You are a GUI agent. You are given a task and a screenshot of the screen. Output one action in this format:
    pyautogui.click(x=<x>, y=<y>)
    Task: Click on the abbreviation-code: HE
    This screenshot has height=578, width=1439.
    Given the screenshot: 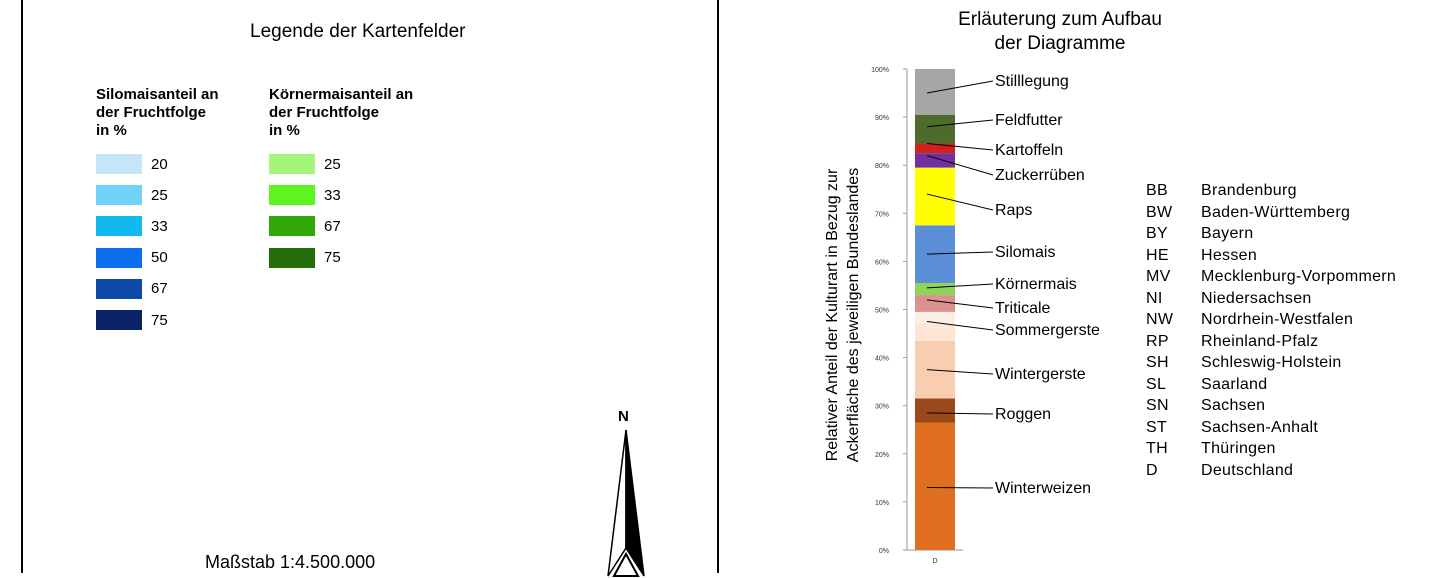 What is the action you would take?
    pyautogui.click(x=1157, y=255)
    